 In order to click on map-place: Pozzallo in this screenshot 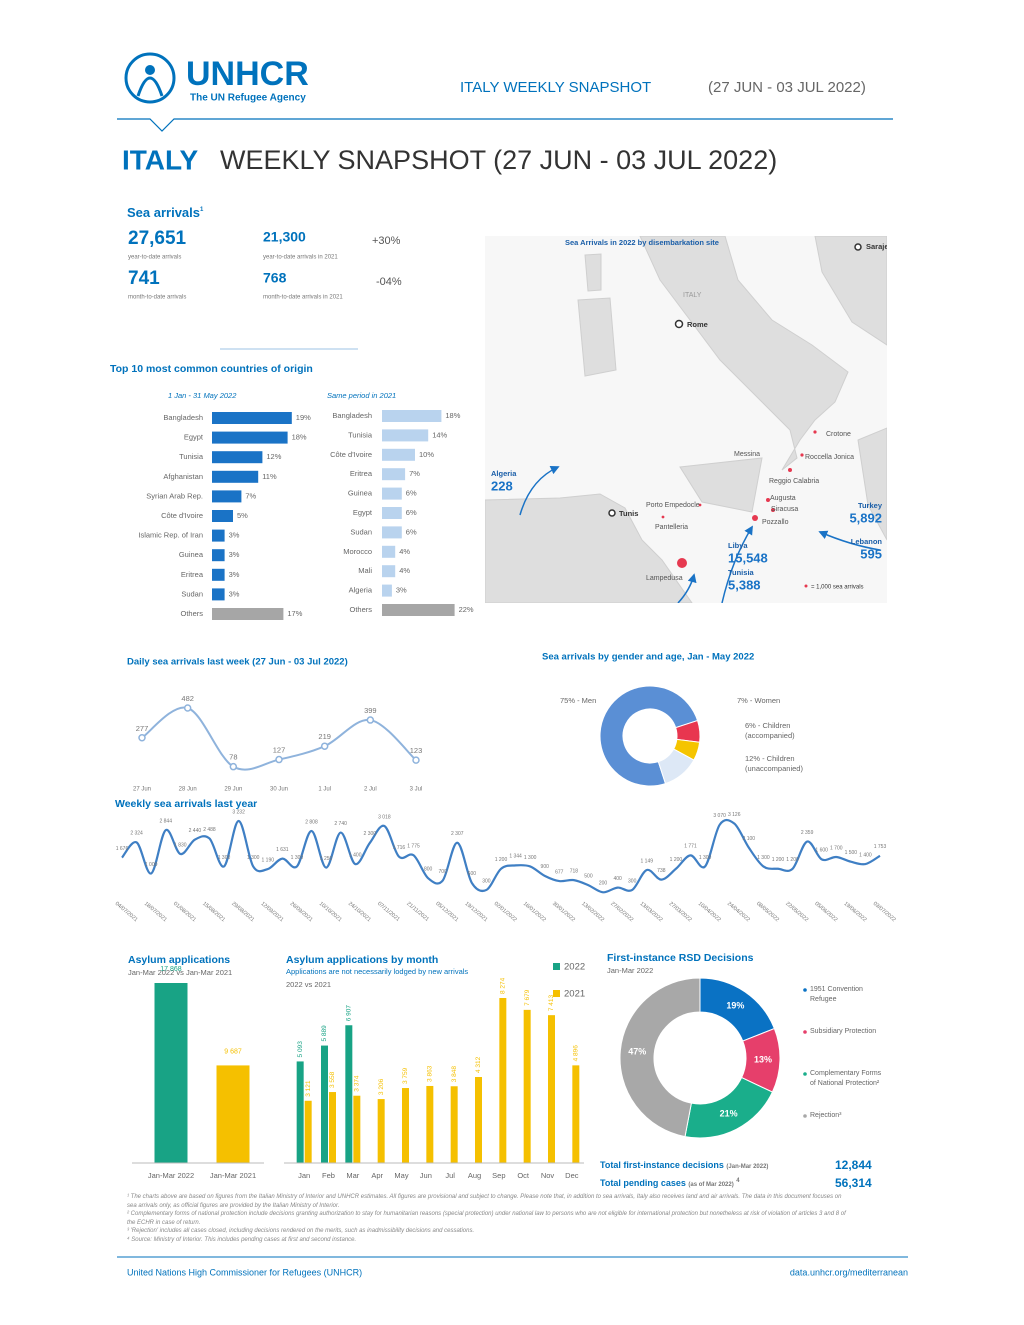, I will do `click(775, 522)`.